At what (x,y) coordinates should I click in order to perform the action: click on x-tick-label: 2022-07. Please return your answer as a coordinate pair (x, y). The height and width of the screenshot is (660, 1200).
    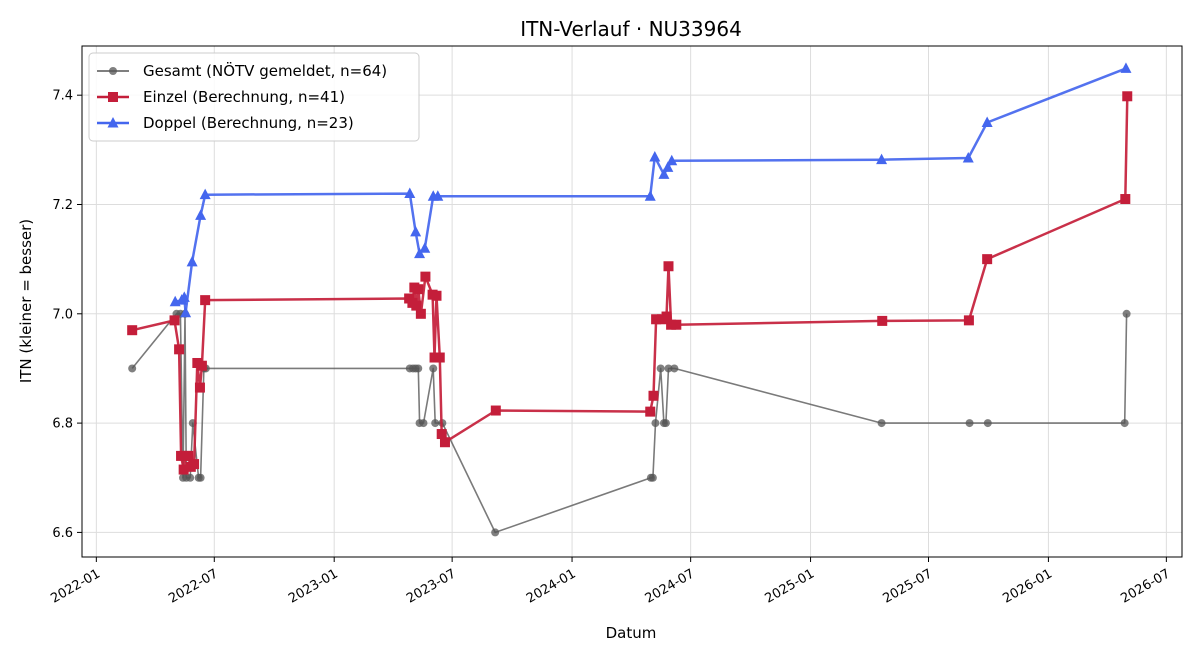
    Looking at the image, I should click on (193, 586).